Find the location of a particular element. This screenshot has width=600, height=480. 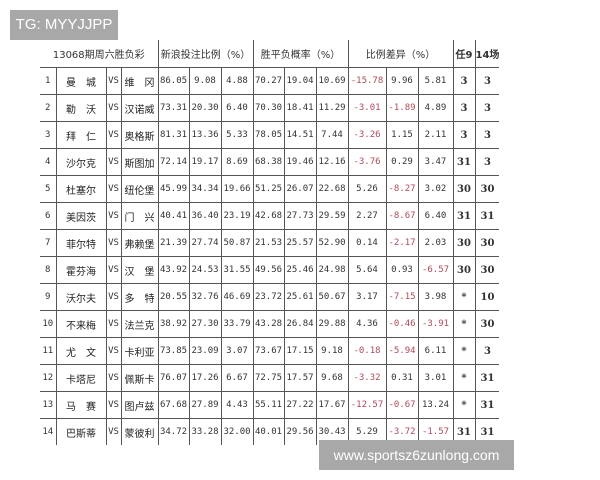

row-number: 3 is located at coordinates (48, 135).